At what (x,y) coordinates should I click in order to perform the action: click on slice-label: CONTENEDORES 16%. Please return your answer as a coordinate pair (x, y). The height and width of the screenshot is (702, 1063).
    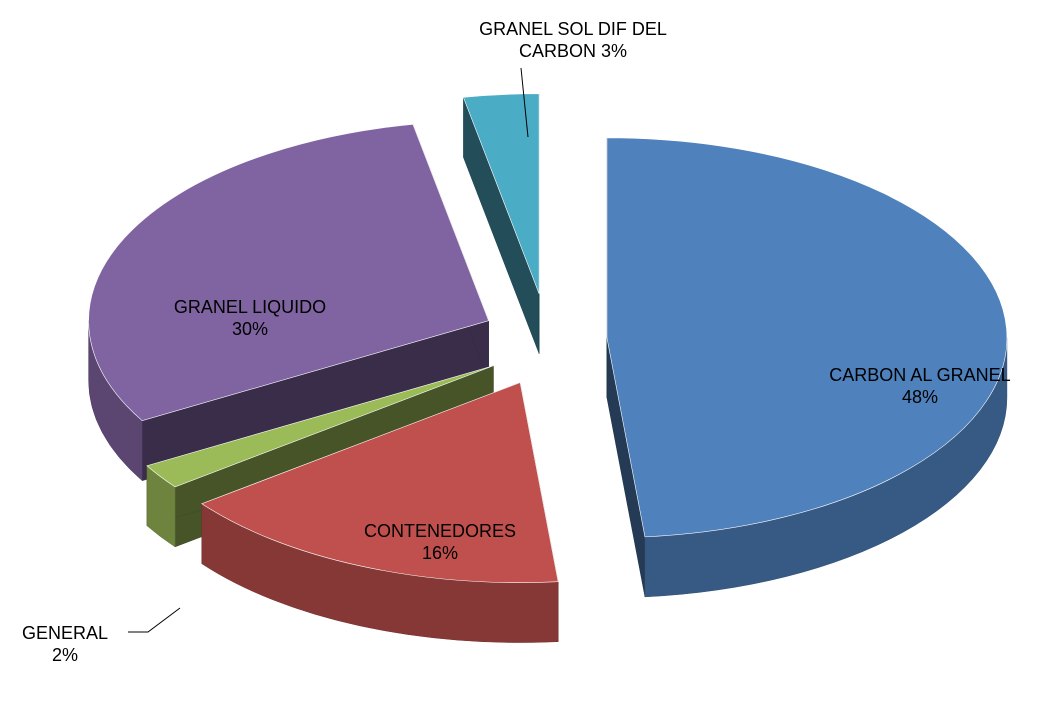
    Looking at the image, I should click on (440, 542).